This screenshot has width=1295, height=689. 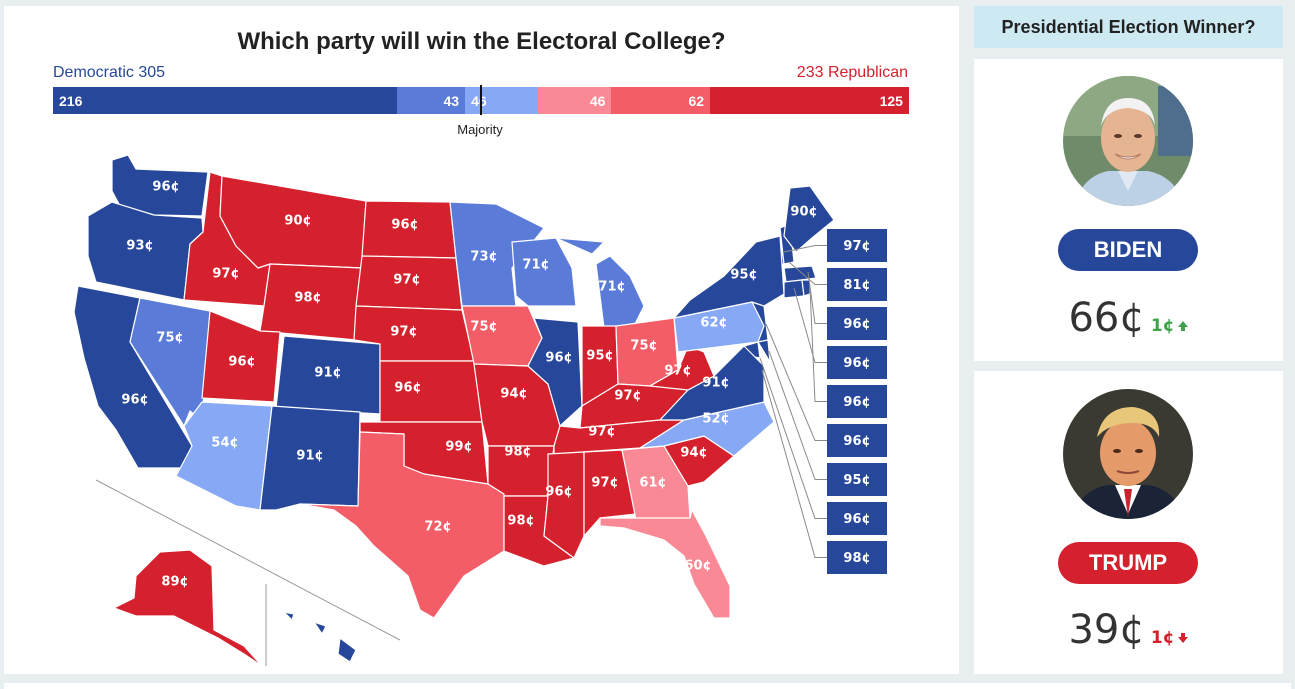 I want to click on state-label-in: 95¢, so click(x=599, y=356).